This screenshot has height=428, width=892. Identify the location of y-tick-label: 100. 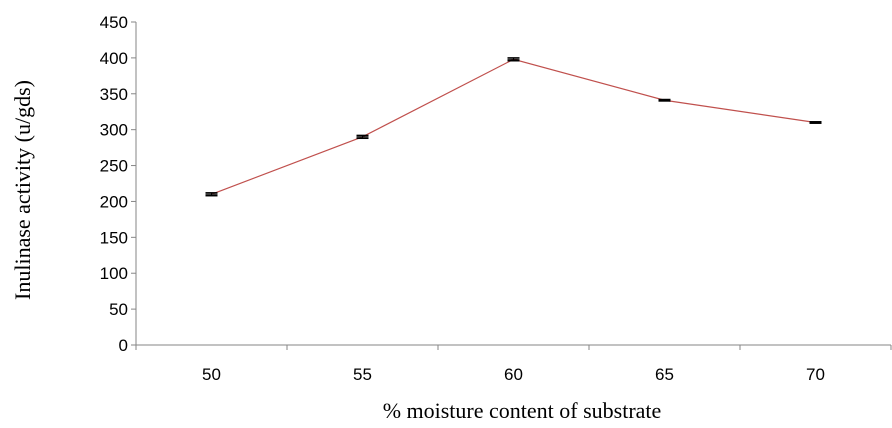
(114, 273).